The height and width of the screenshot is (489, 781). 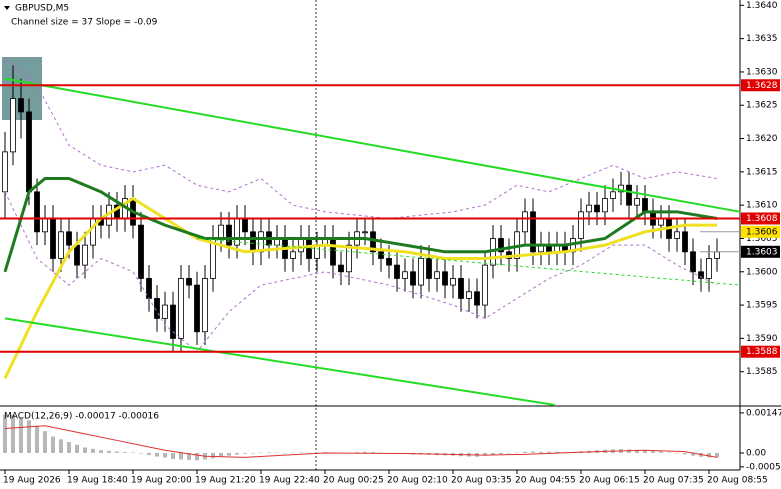 I want to click on level-label-box, so click(x=760, y=85).